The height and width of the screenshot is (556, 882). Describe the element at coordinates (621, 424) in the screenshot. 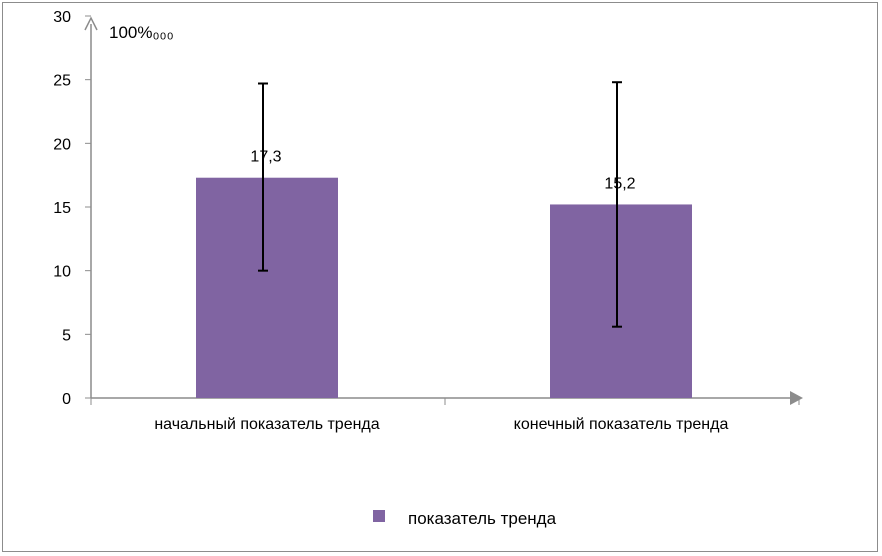

I see `x-category-label: конечный показатель тренда` at that location.